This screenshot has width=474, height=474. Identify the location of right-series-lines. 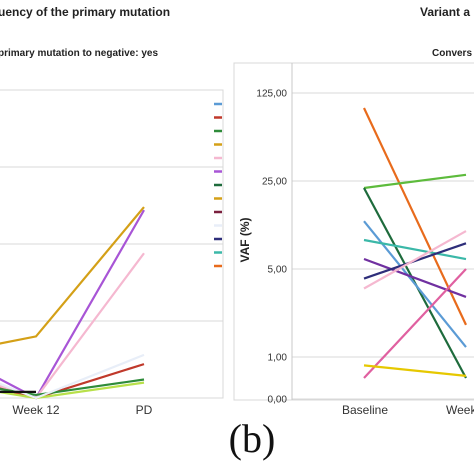
(415, 243).